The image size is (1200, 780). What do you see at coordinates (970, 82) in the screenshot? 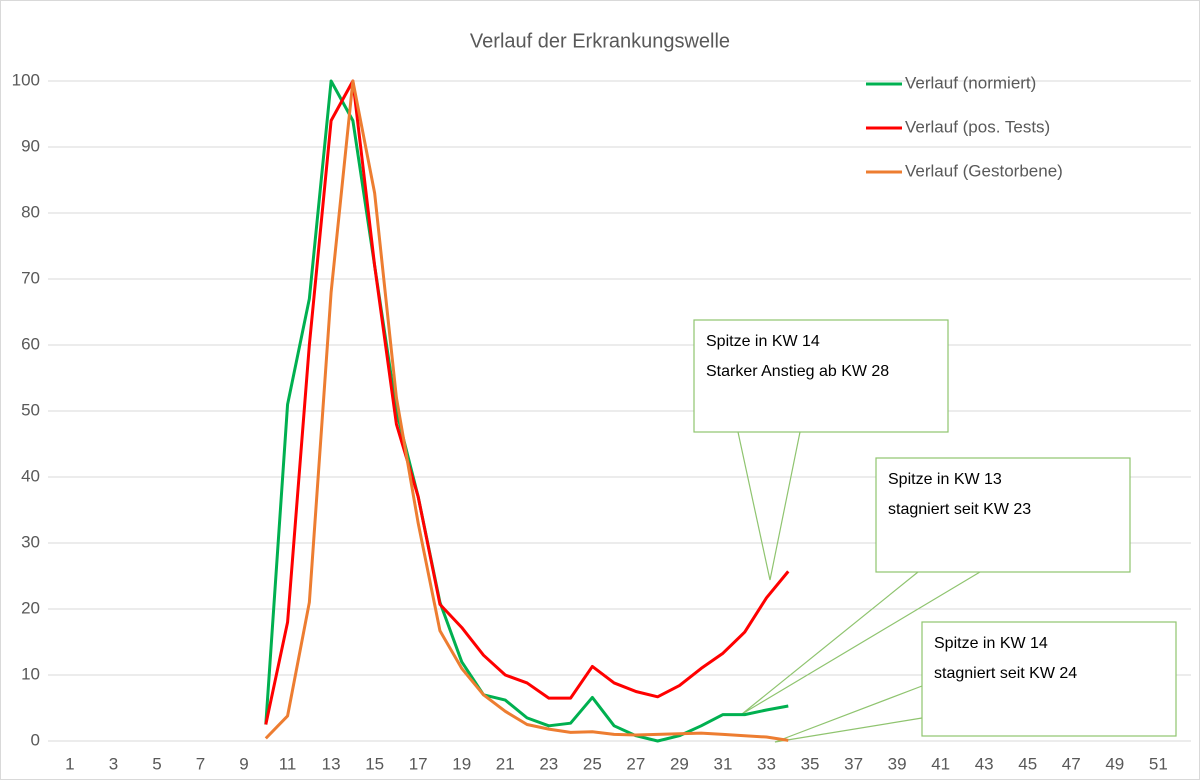
I see `legend-label: Verlauf (normiert)` at bounding box center [970, 82].